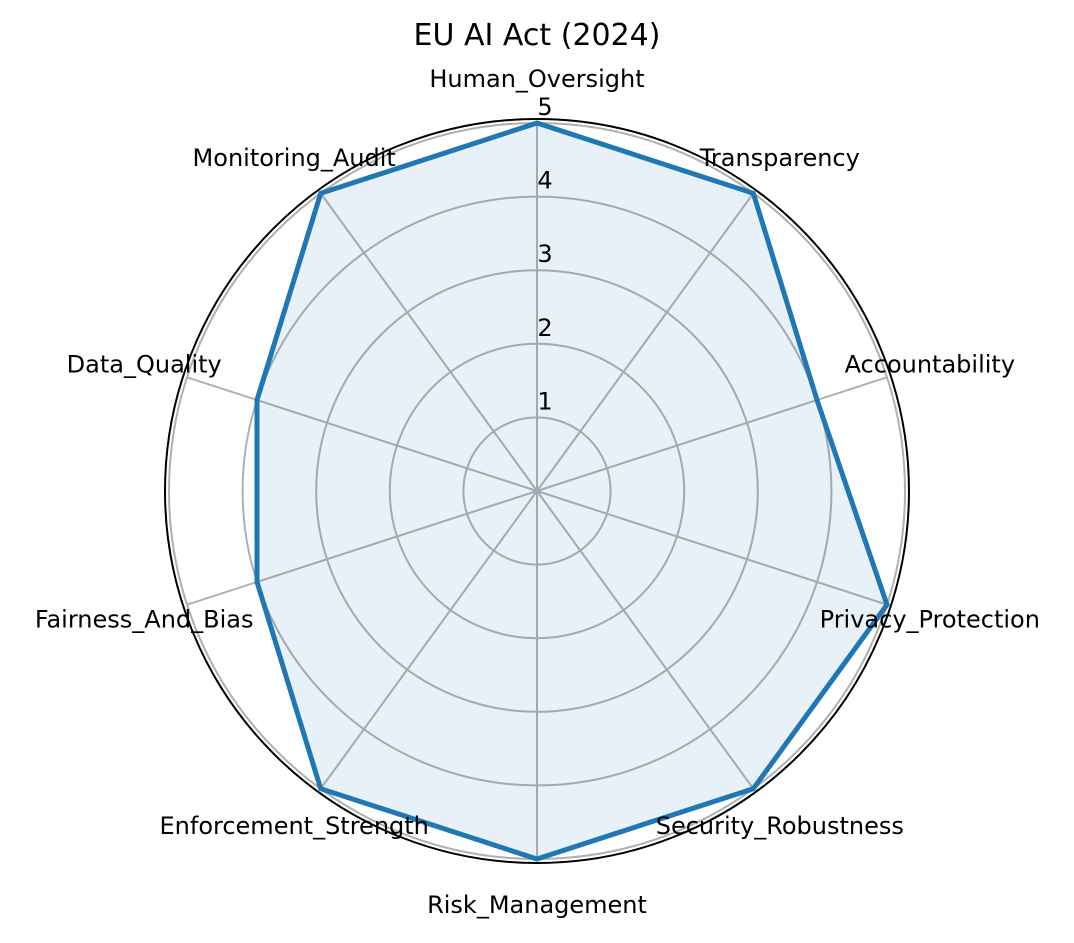 This screenshot has height=943, width=1074. I want to click on axis-label: Security_Robustness, so click(780, 826).